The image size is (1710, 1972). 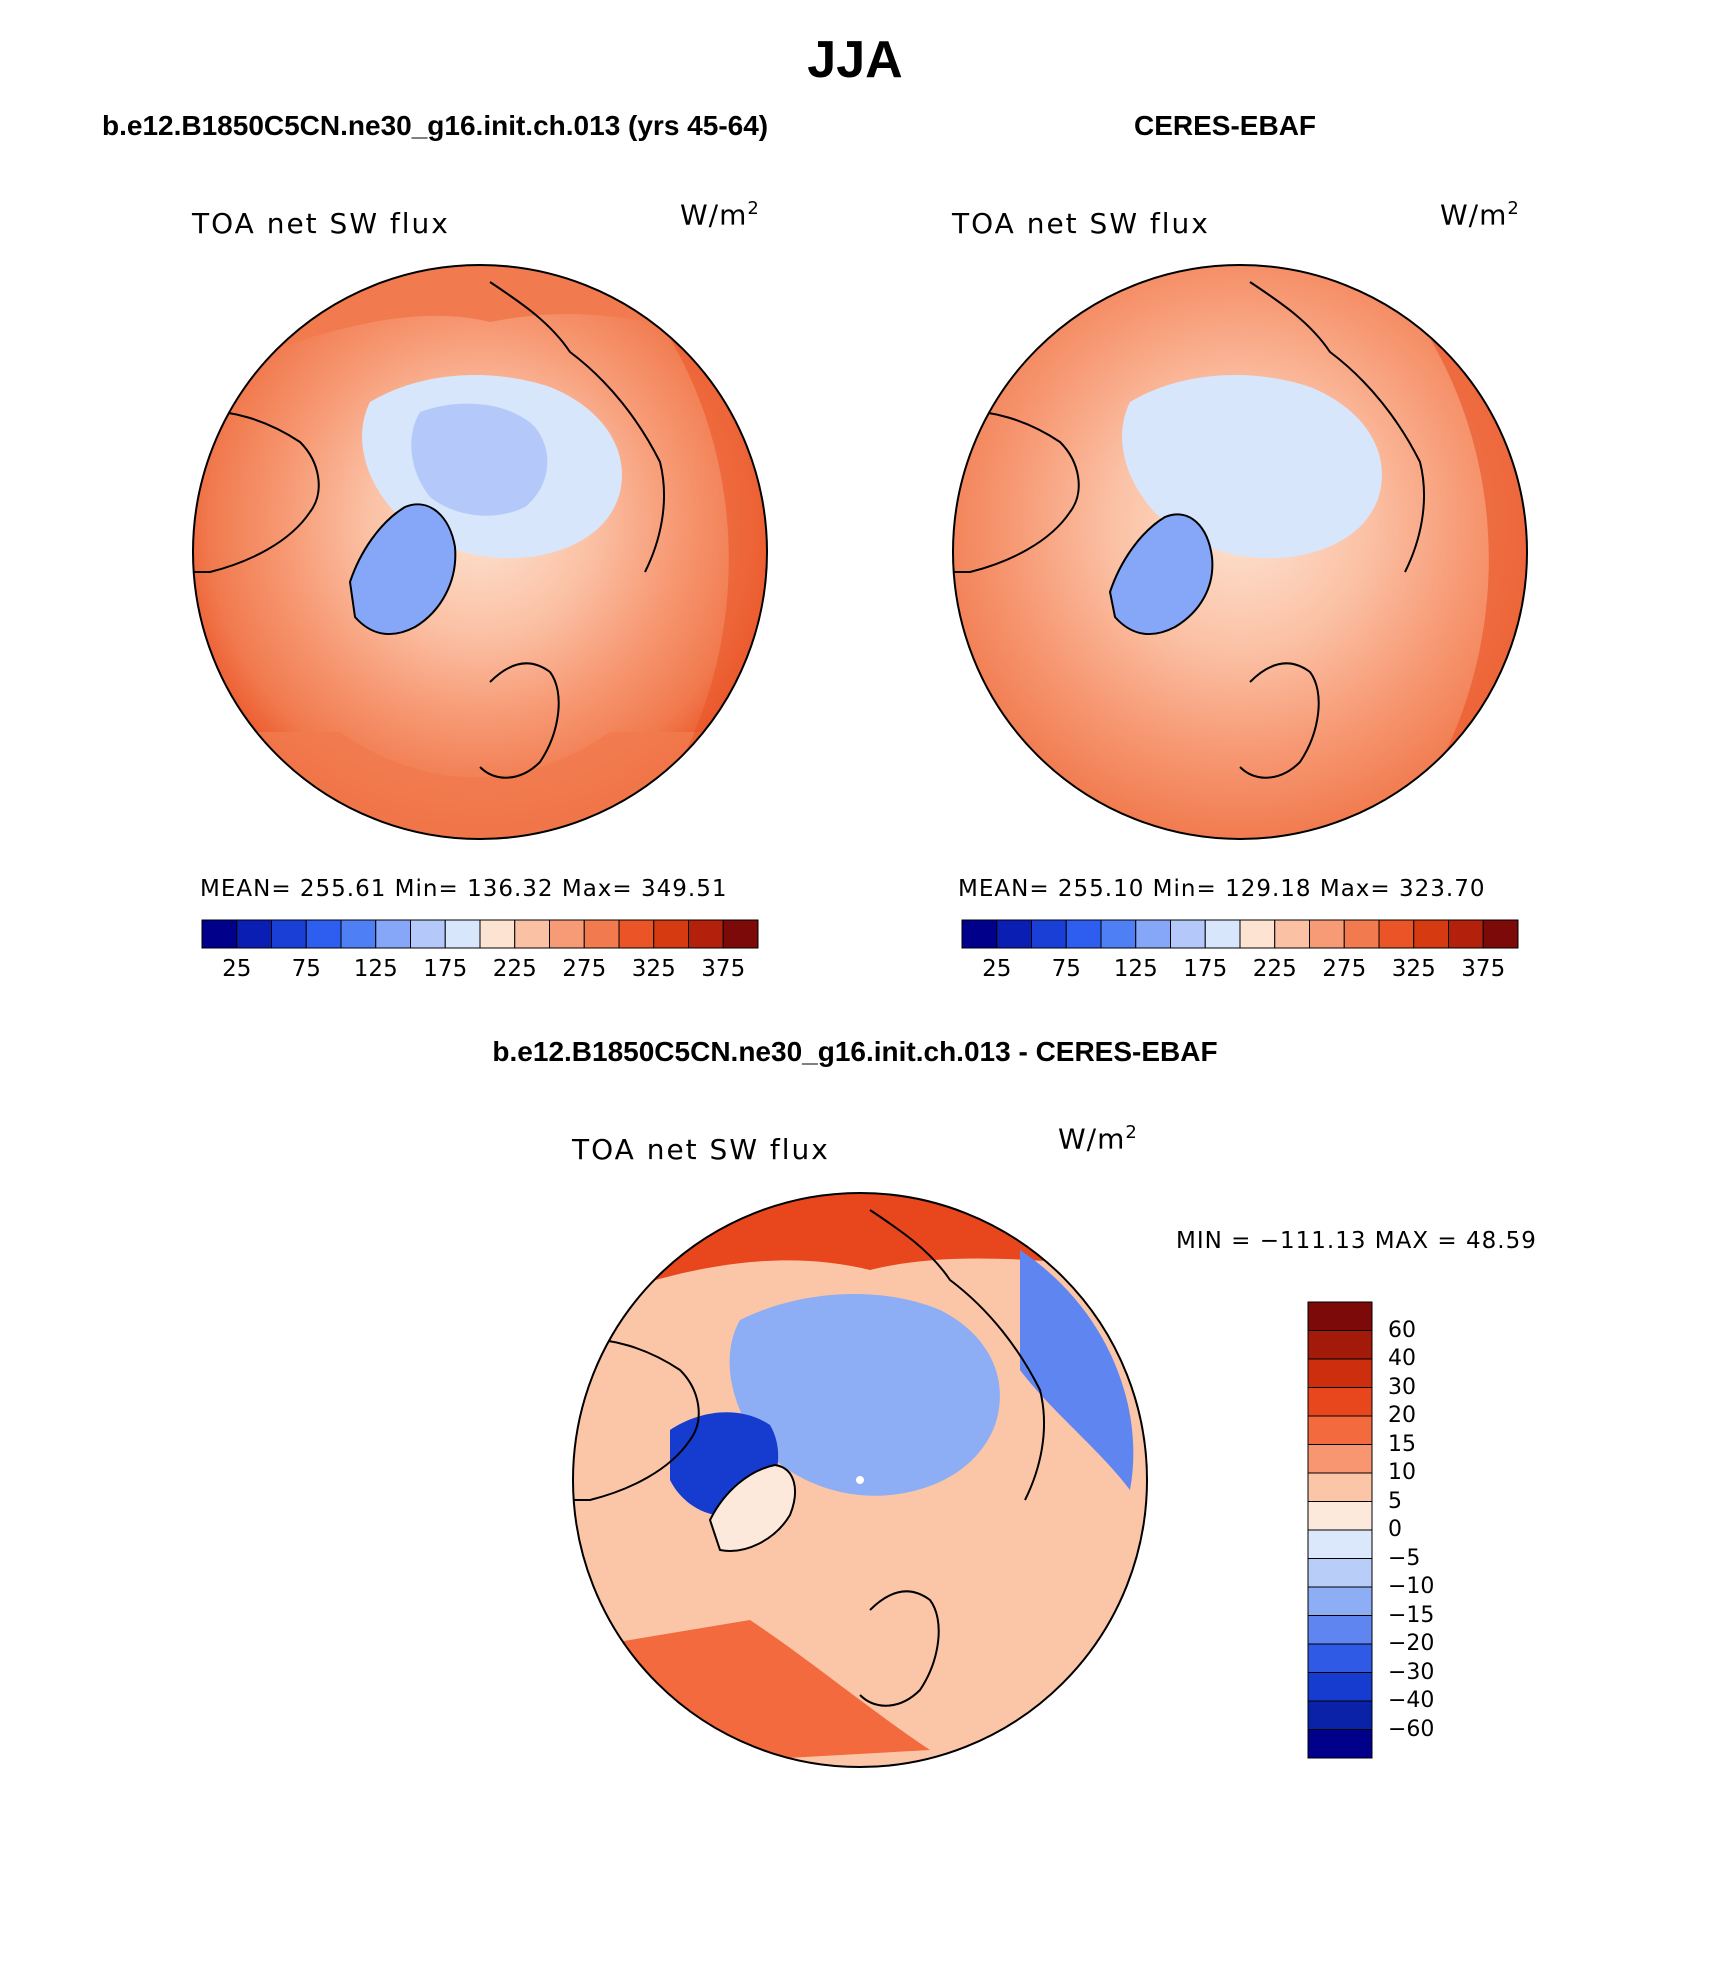 I want to click on panel1-colorbar-tick-label: 125, so click(x=375, y=969).